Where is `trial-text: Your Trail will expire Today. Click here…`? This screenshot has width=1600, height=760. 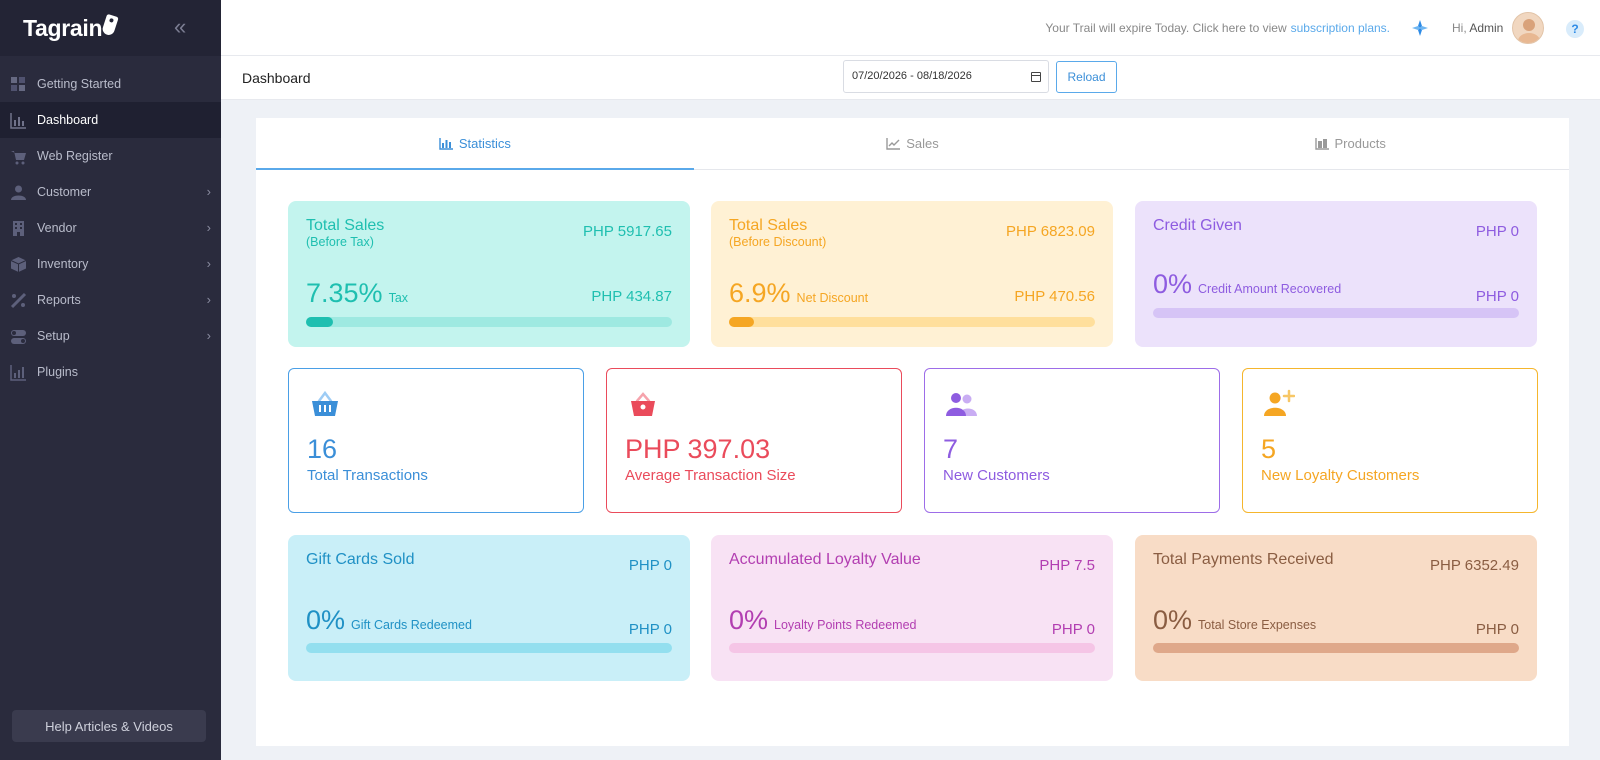
trial-text: Your Trail will expire Today. Click here… is located at coordinates (1166, 28).